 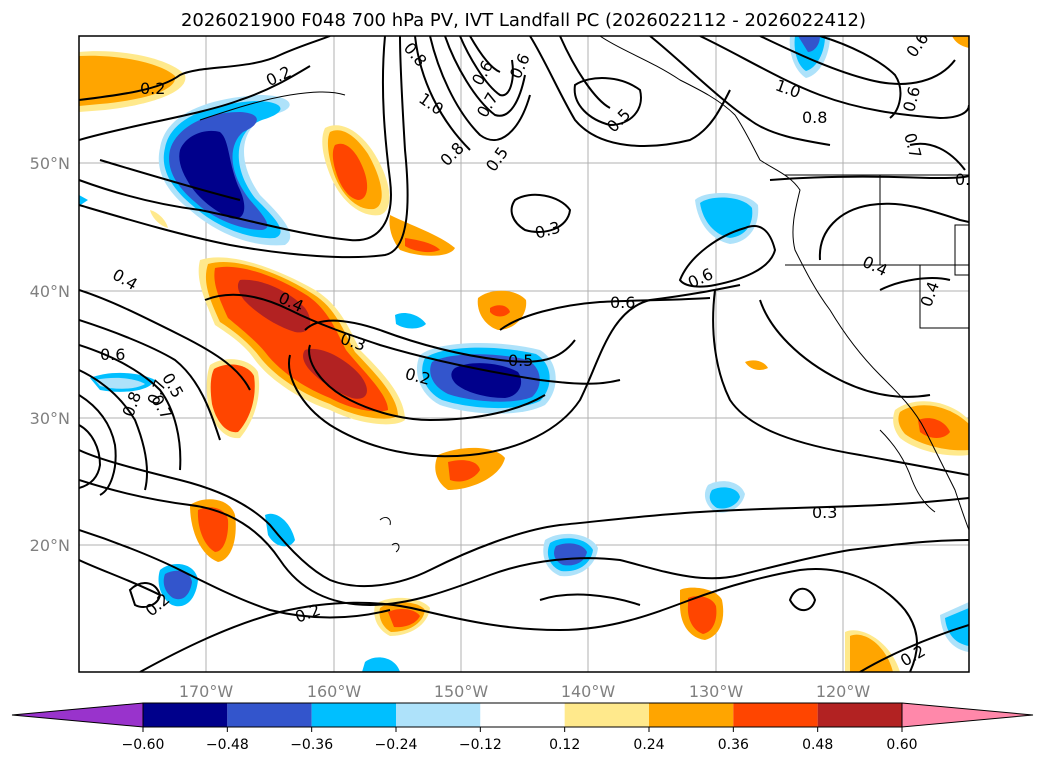 I want to click on colorbar-tick-label: −0.48, so click(x=227, y=745).